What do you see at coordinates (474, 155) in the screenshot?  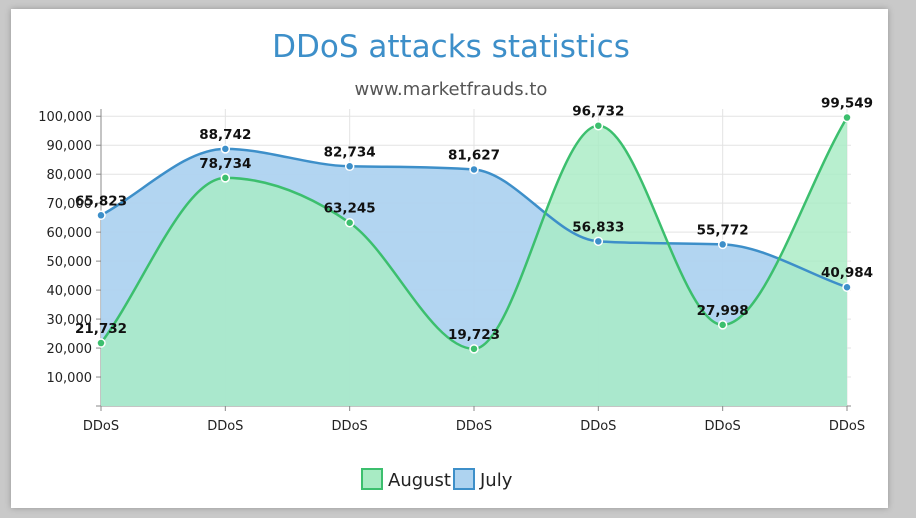 I see `data-label-july: 81,627` at bounding box center [474, 155].